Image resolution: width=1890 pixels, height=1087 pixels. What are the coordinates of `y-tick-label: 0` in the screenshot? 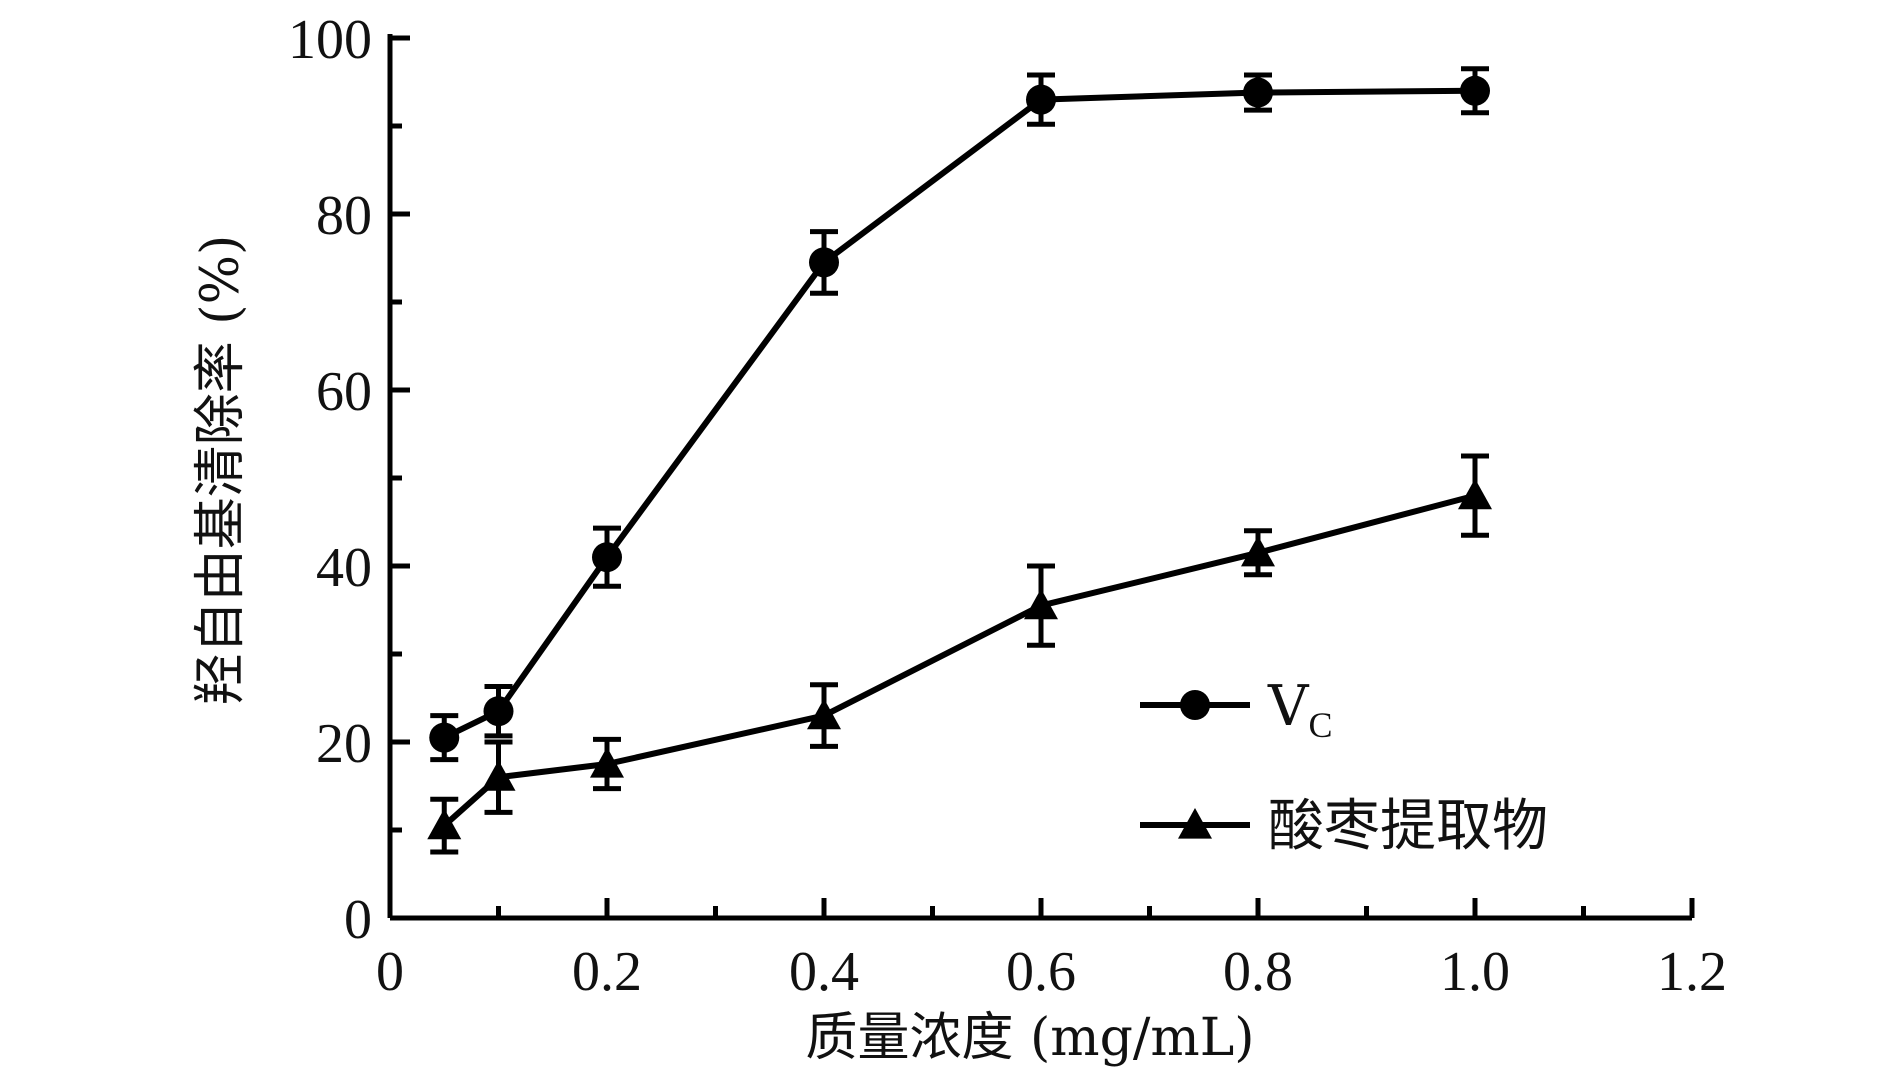 It's located at (358, 920).